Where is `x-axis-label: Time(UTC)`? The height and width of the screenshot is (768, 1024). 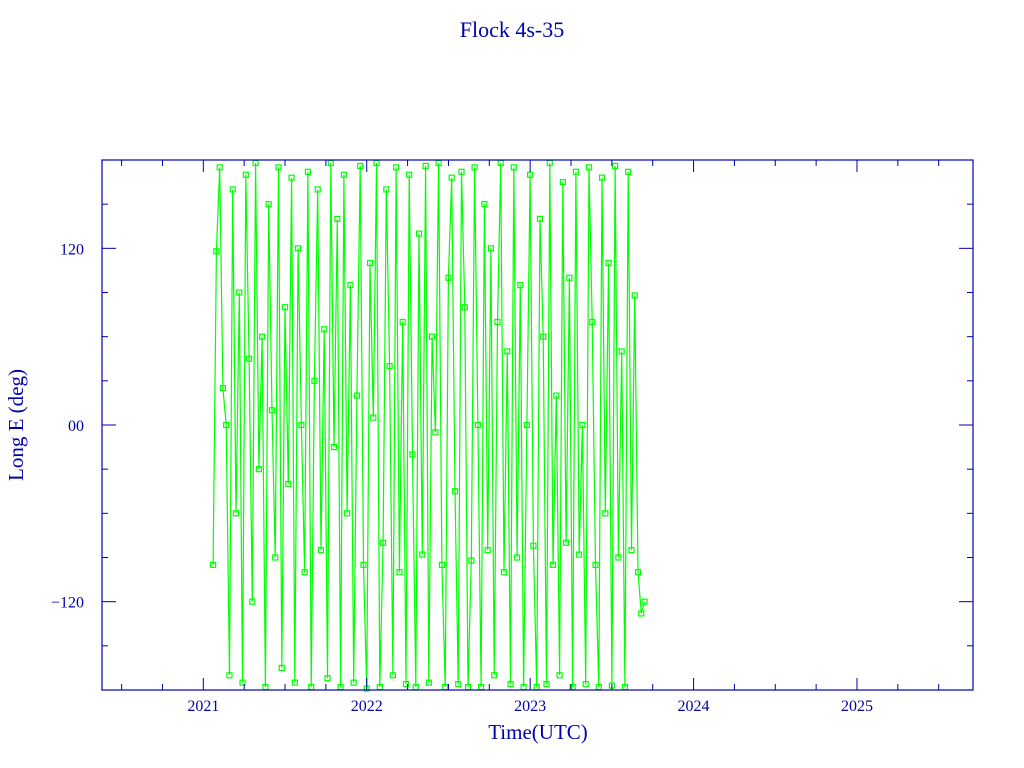
x-axis-label: Time(UTC) is located at coordinates (538, 732).